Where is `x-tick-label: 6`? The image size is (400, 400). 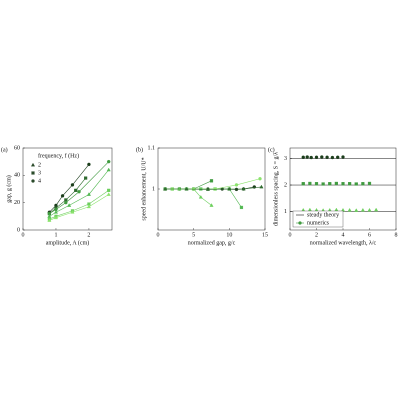
x-tick-label: 6 is located at coordinates (369, 235).